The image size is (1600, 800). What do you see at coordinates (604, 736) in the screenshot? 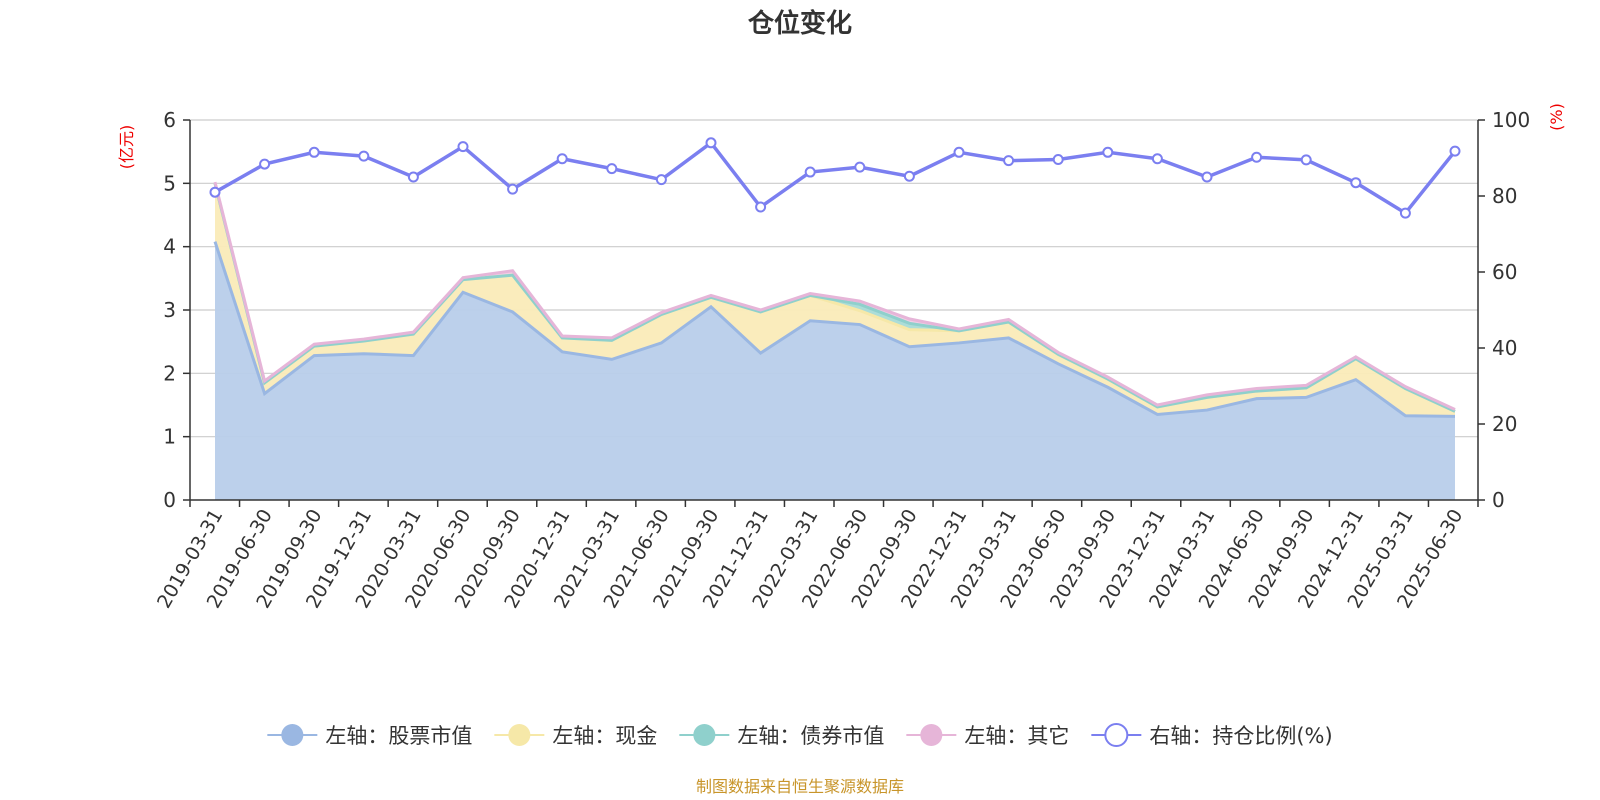
I see `legend-label: 左轴：现金` at bounding box center [604, 736].